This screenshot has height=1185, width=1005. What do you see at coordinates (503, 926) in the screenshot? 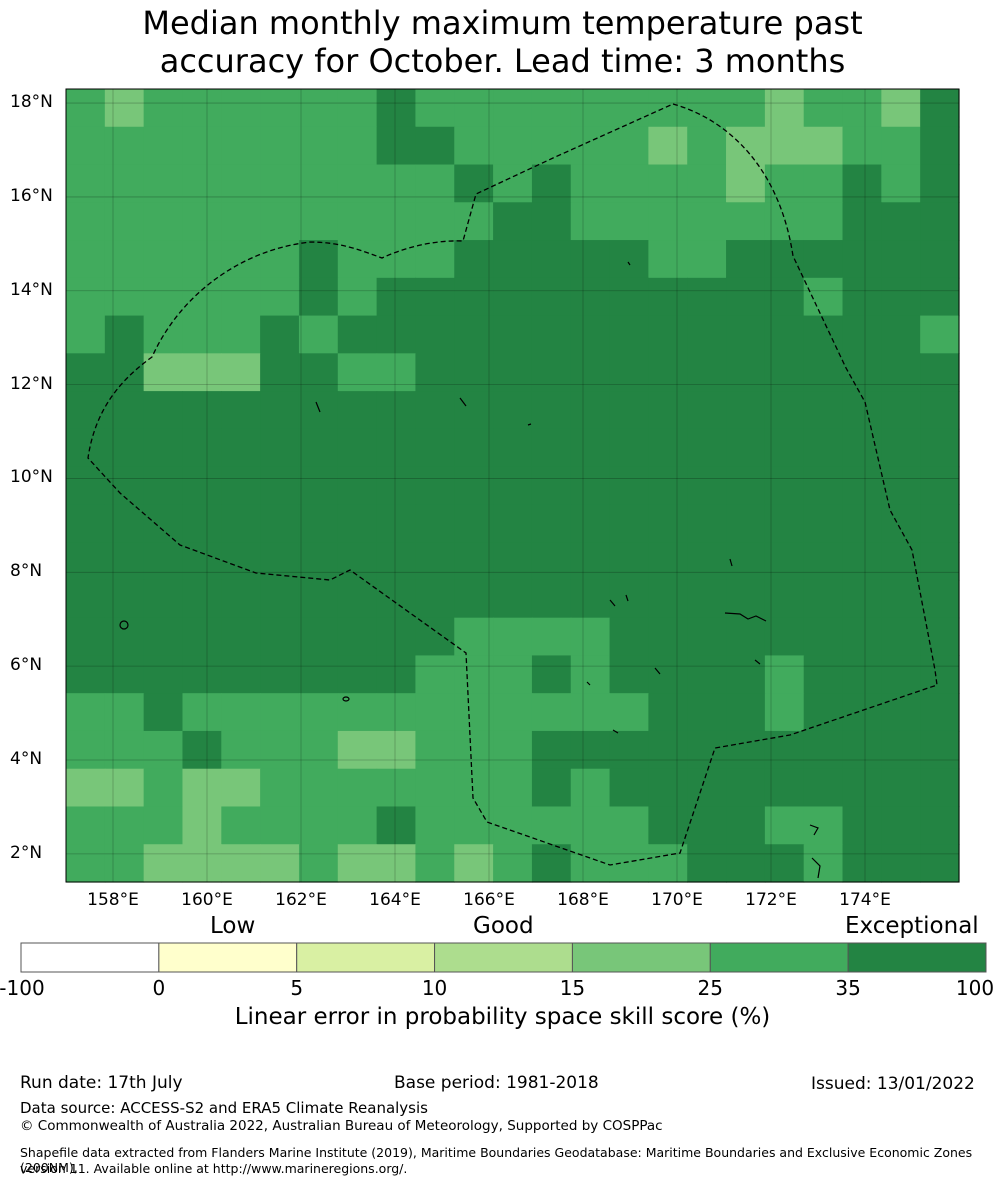
I see `category-good: Good` at bounding box center [503, 926].